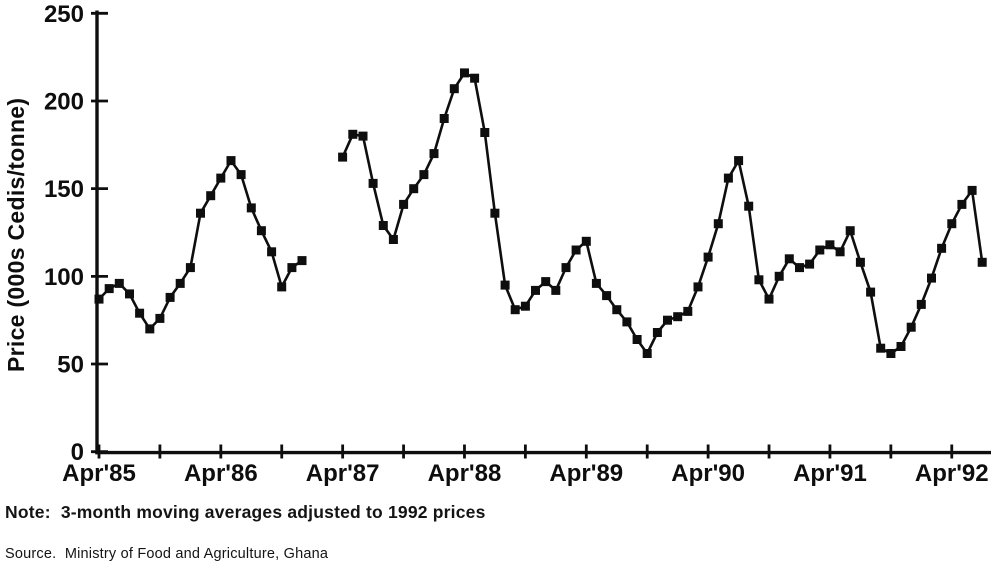 This screenshot has width=994, height=571. I want to click on x-tick-label: Apr'89, so click(586, 473).